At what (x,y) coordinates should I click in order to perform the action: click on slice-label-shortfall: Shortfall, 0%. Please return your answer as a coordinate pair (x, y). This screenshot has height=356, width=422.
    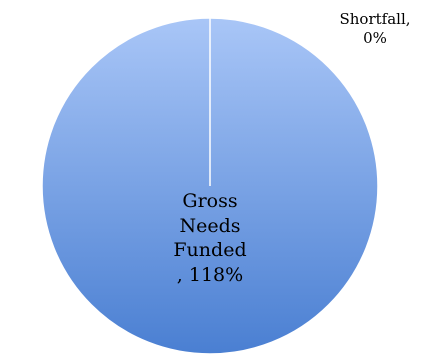
    Looking at the image, I should click on (375, 28).